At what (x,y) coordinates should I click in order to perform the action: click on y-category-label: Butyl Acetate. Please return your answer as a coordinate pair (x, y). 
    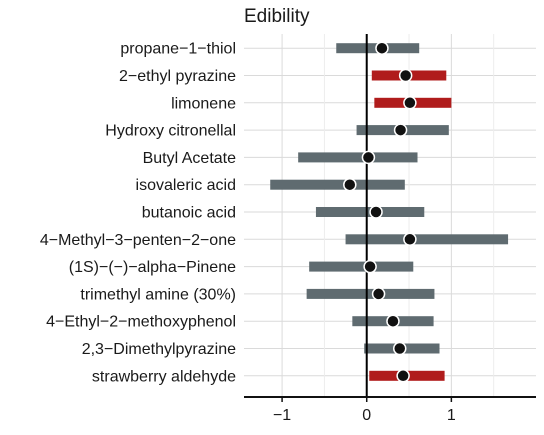
    Looking at the image, I should click on (189, 158).